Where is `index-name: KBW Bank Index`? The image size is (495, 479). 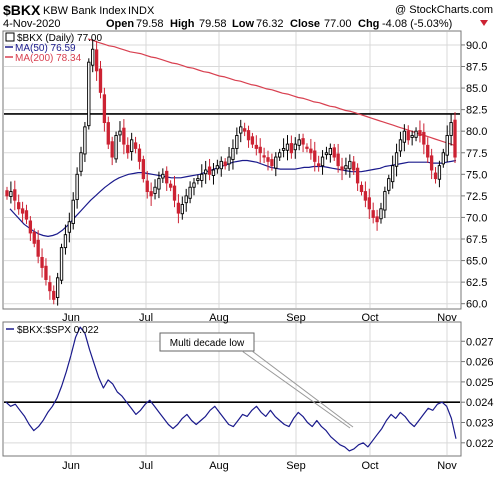 index-name: KBW Bank Index is located at coordinates (85, 11).